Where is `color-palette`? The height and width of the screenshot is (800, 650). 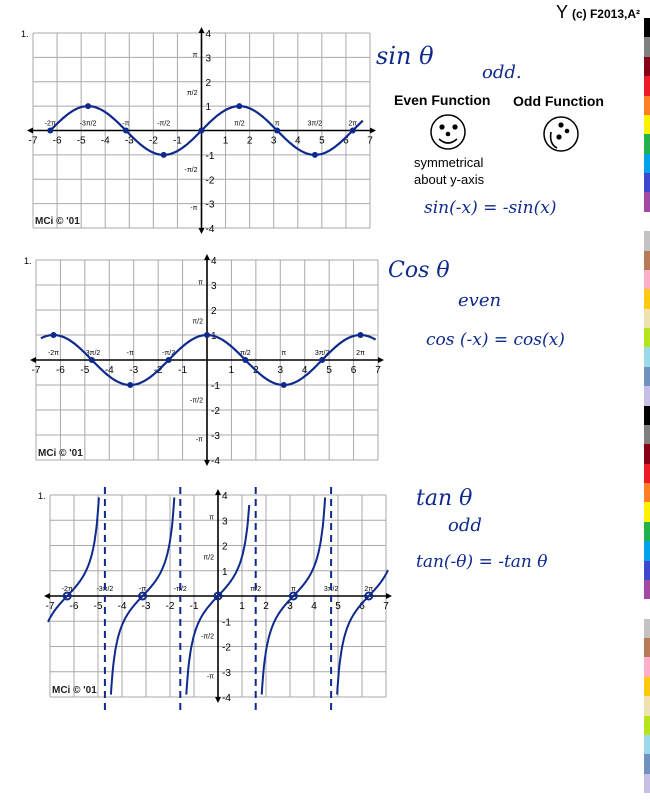
color-palette is located at coordinates (647, 405).